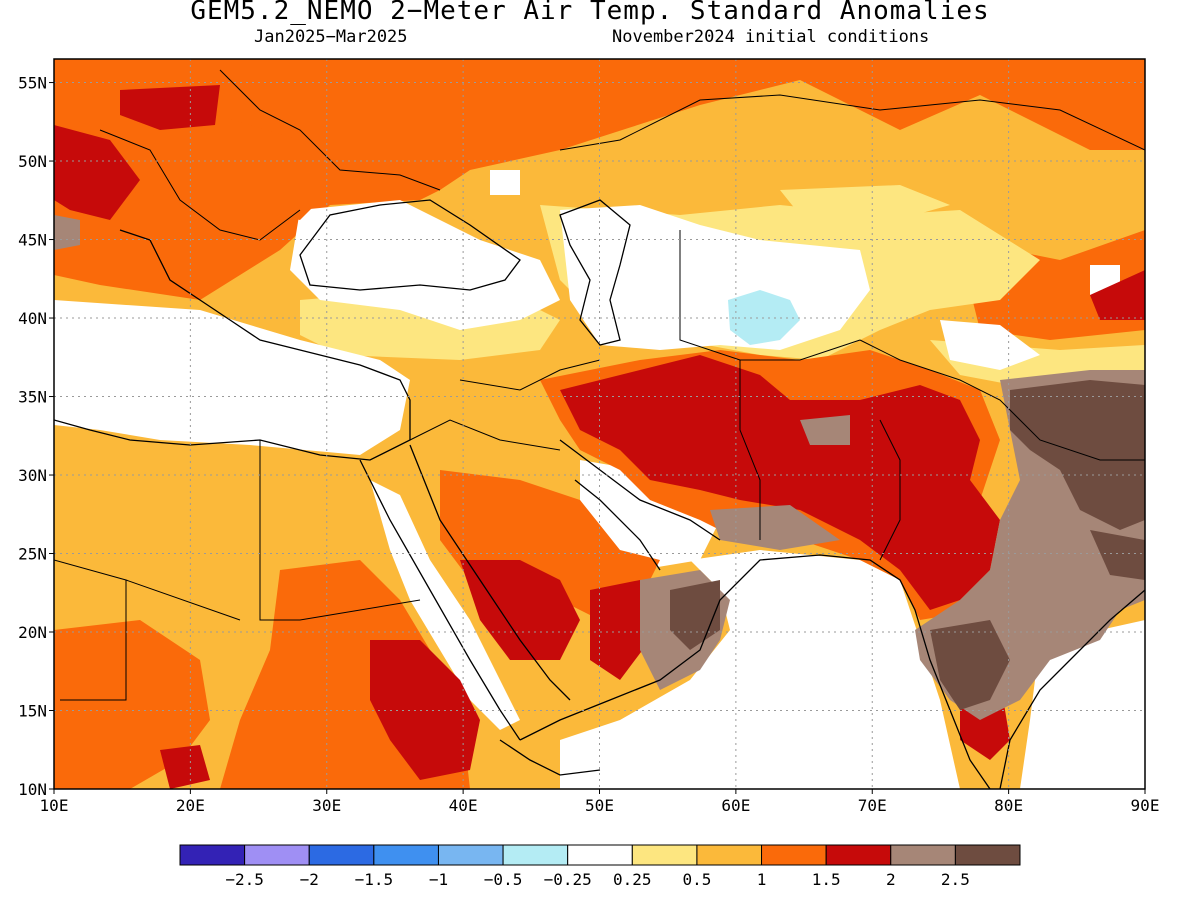 The width and height of the screenshot is (1200, 900). I want to click on colorbar: −2.5 −2 −1.5 −1 −0.5 −0.25 0.25 0.5 1 1.5 2 2.5, so click(600, 866).